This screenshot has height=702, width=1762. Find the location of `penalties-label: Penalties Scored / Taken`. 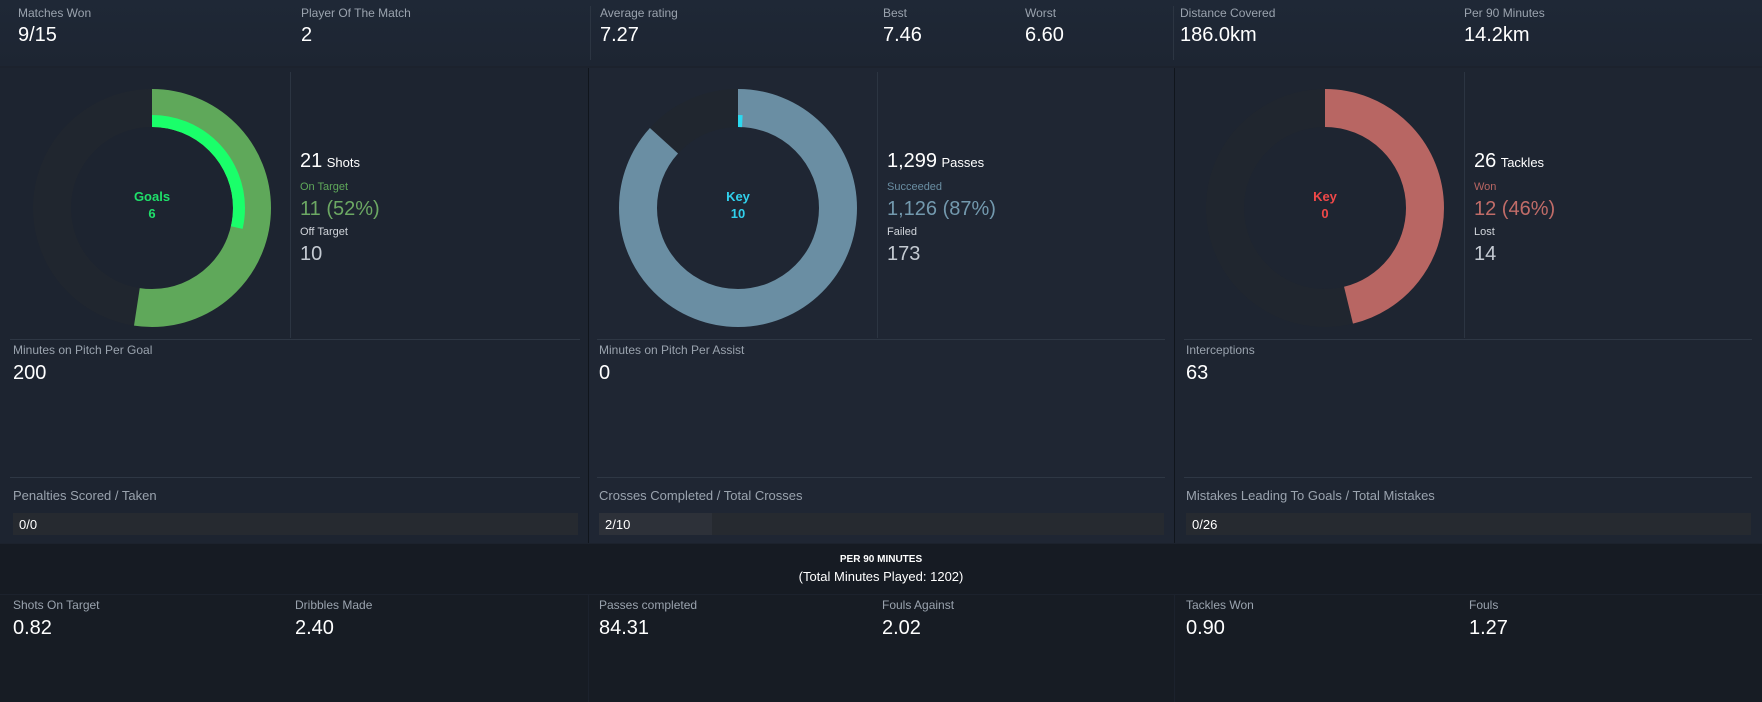

penalties-label: Penalties Scored / Taken is located at coordinates (85, 495).